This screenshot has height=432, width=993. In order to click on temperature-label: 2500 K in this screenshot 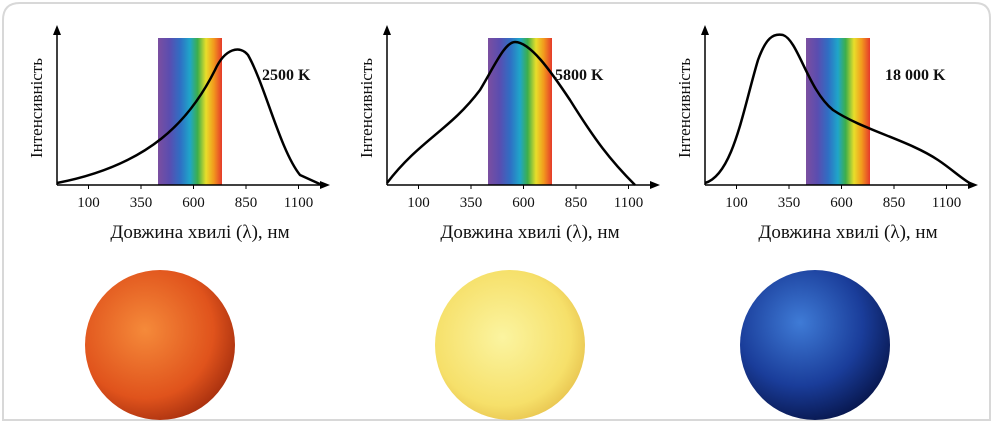, I will do `click(286, 75)`.